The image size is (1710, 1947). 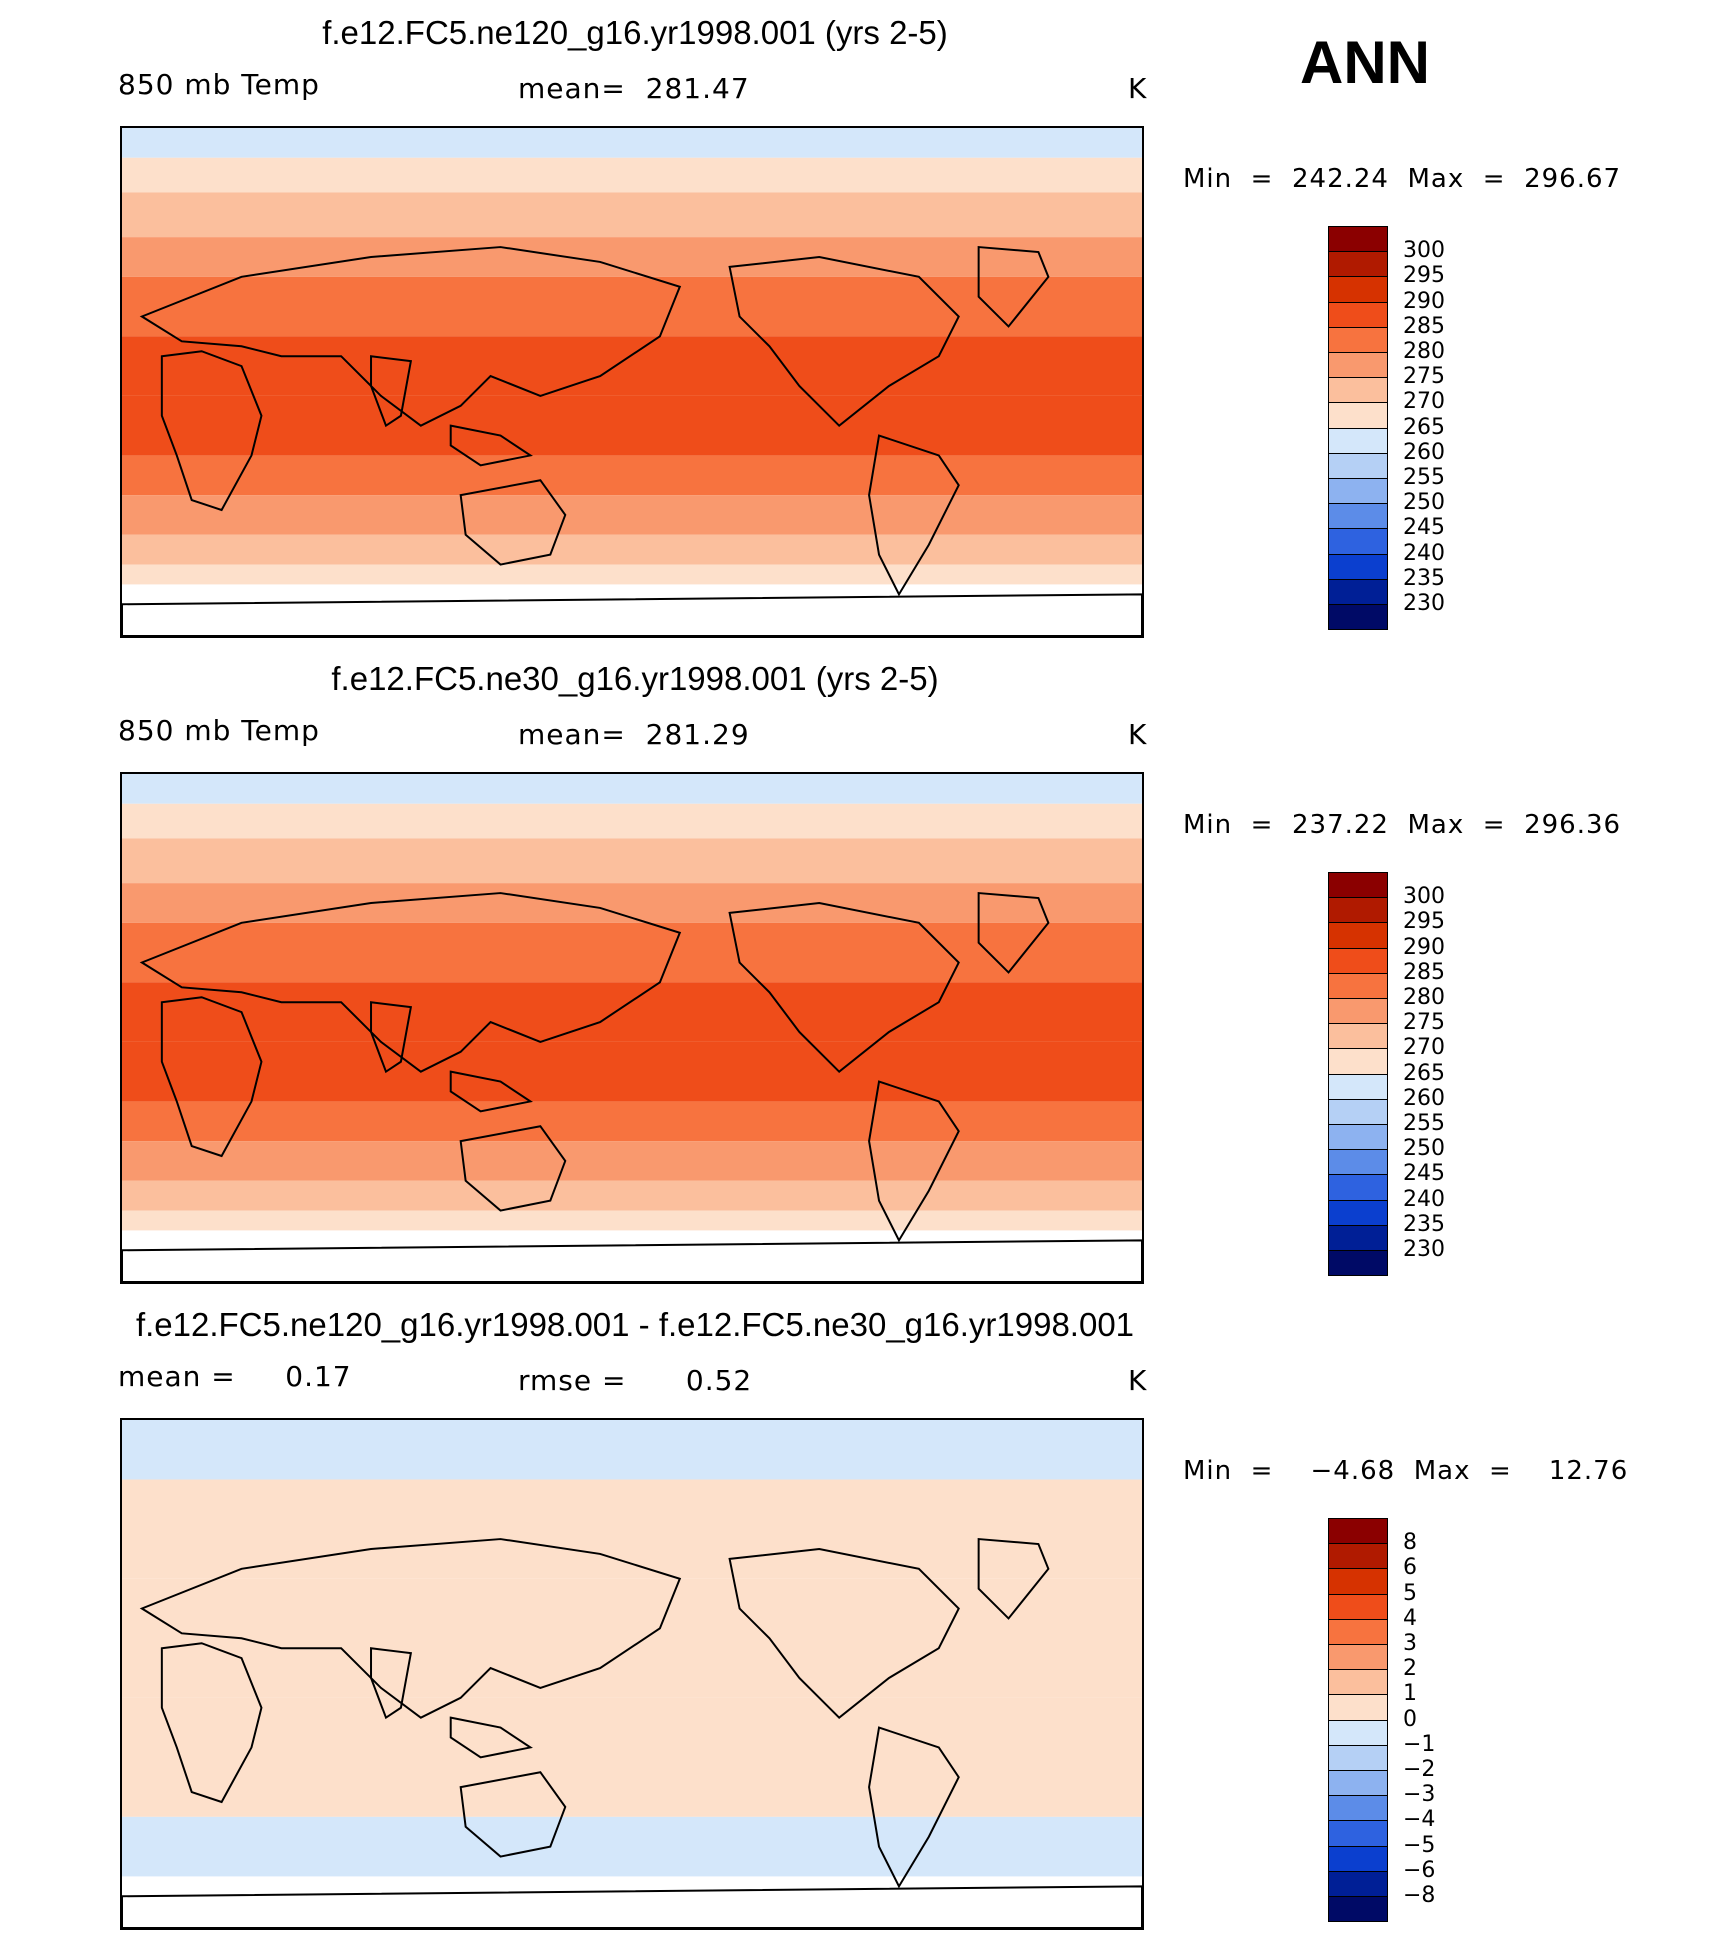 What do you see at coordinates (1410, 1694) in the screenshot?
I see `color-bar-label: 1` at bounding box center [1410, 1694].